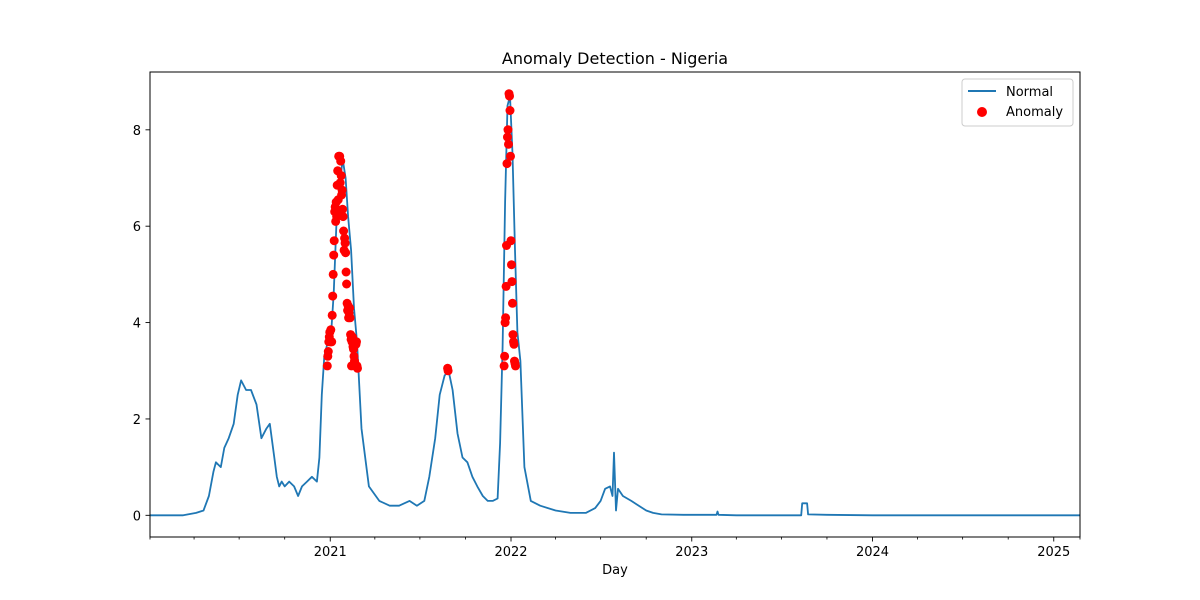 This screenshot has height=600, width=1200. What do you see at coordinates (1029, 92) in the screenshot?
I see `legend-normal-label: Normal` at bounding box center [1029, 92].